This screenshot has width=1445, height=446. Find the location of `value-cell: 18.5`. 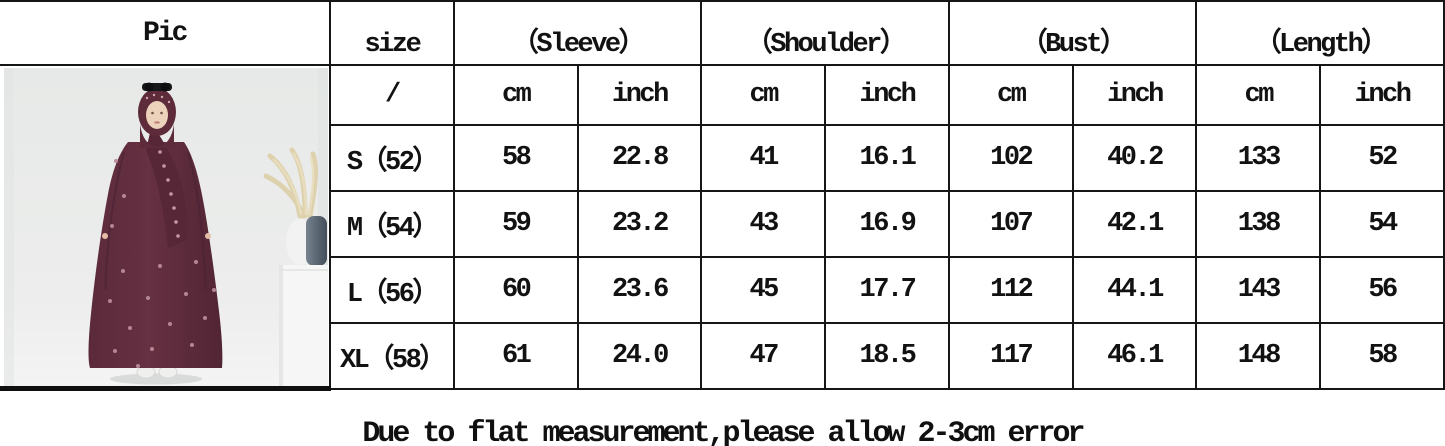

value-cell: 18.5 is located at coordinates (887, 355).